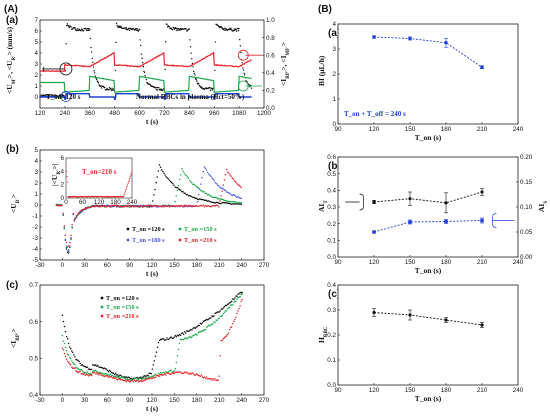 The width and height of the screenshot is (550, 416). Describe the element at coordinates (83, 202) in the screenshot. I see `Ab-inset-x-tick: 60` at that location.